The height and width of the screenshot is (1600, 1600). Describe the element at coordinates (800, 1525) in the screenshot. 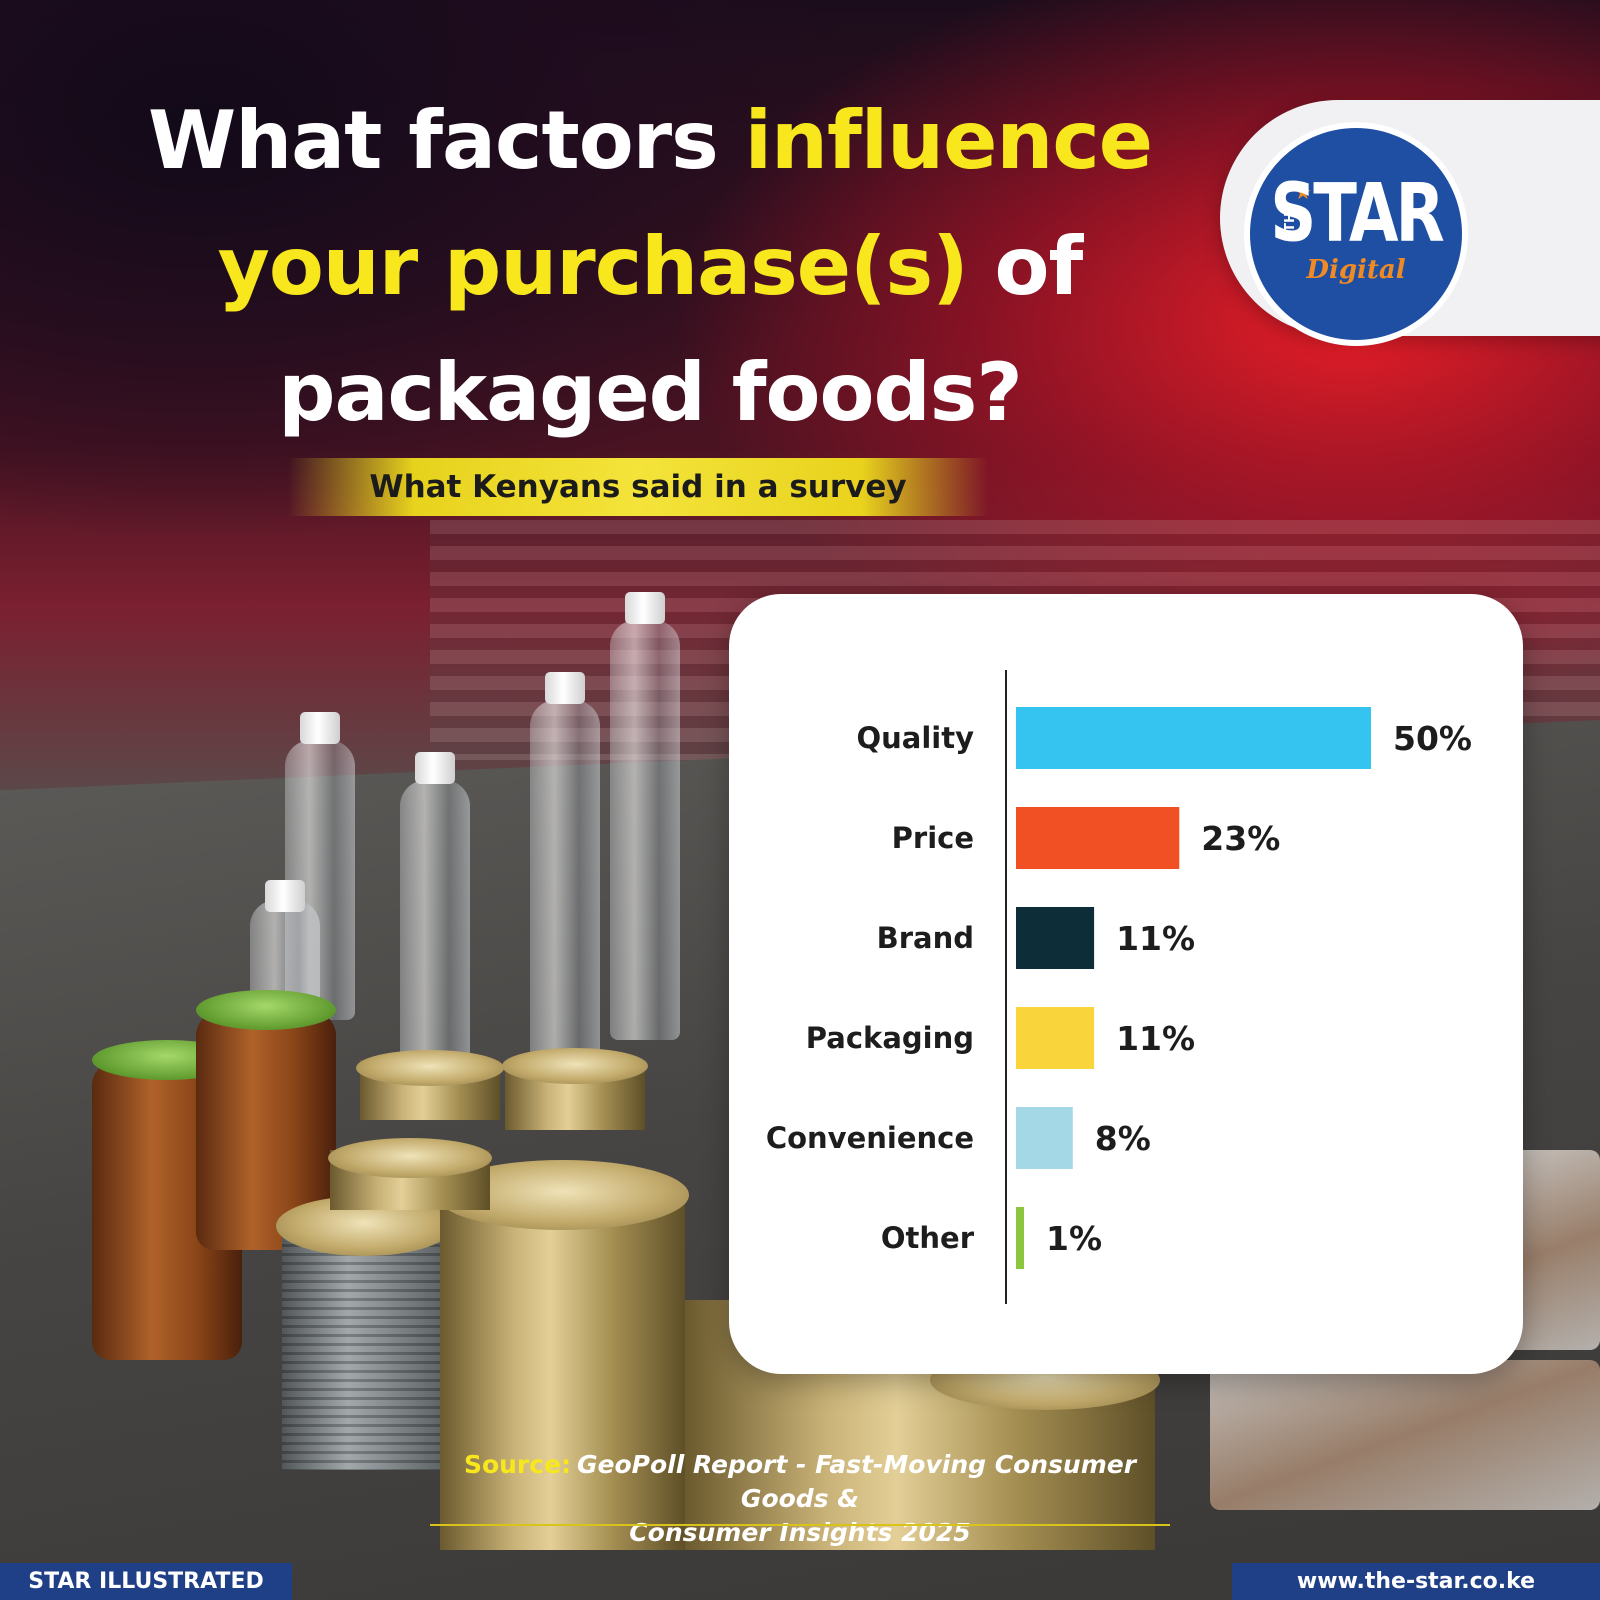

I see `source-divider` at that location.